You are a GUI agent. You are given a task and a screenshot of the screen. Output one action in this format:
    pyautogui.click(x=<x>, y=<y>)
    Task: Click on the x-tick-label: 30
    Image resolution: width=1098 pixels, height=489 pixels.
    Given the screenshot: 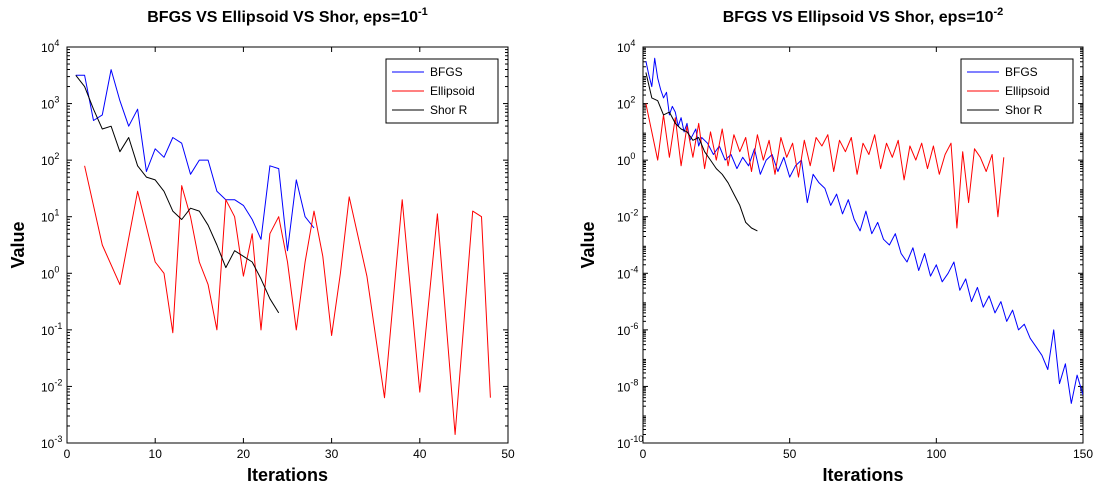 What is the action you would take?
    pyautogui.click(x=332, y=454)
    